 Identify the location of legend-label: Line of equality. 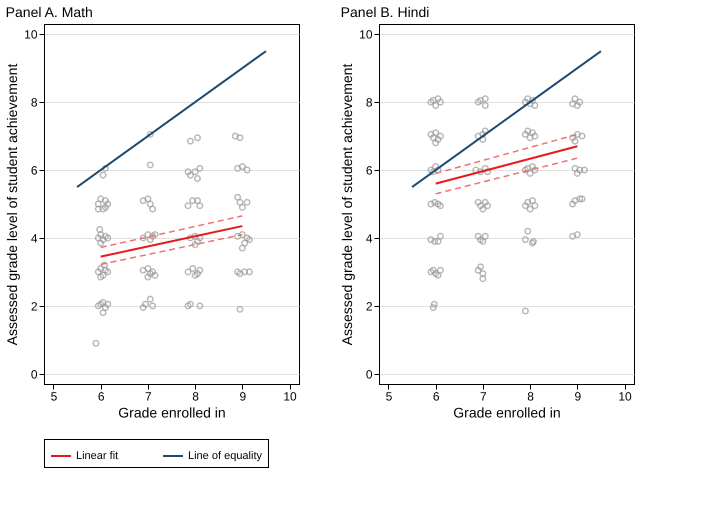
(225, 456).